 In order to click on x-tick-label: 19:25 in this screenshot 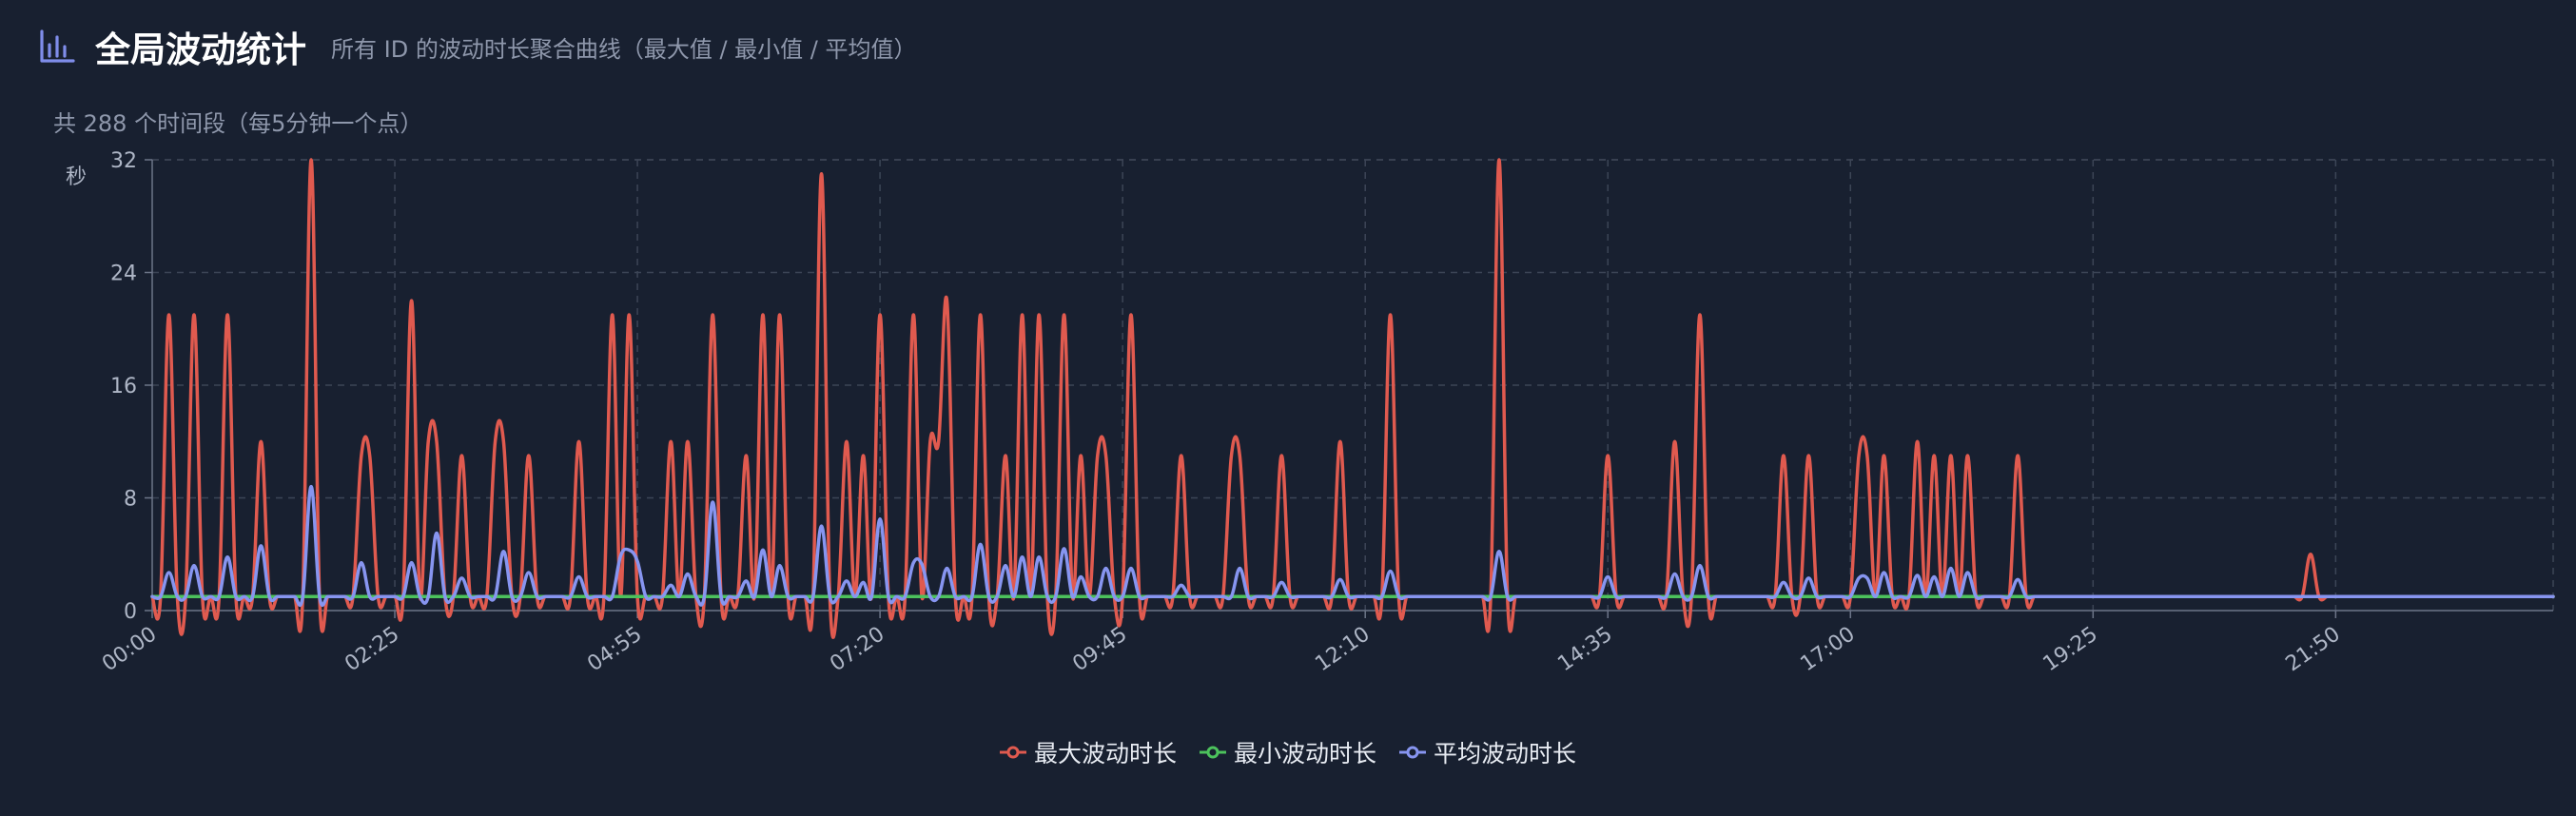, I will do `click(2070, 649)`.